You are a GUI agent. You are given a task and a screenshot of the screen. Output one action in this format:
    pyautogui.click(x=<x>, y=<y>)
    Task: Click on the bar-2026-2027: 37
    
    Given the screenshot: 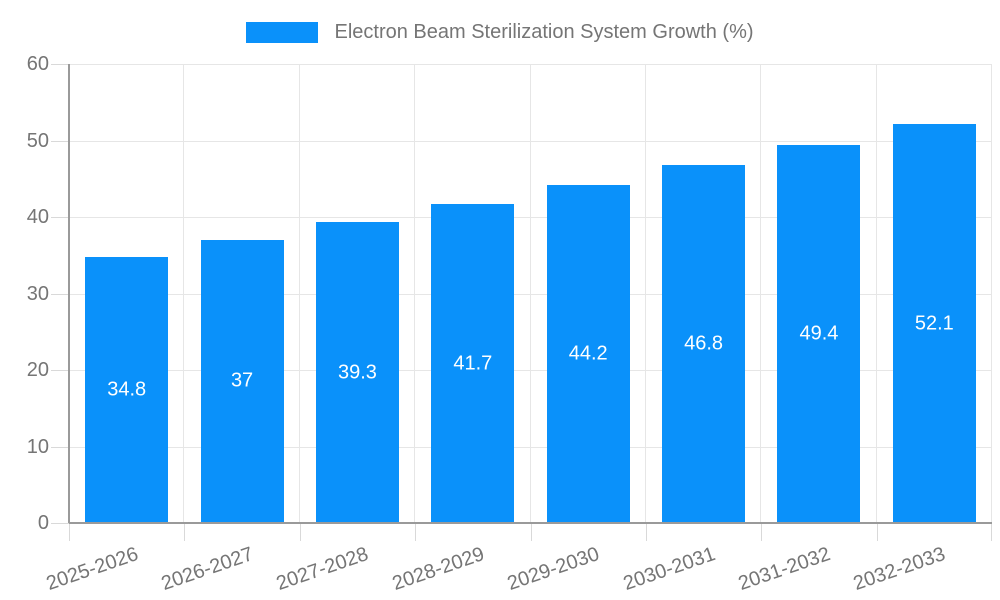 What is the action you would take?
    pyautogui.click(x=242, y=381)
    